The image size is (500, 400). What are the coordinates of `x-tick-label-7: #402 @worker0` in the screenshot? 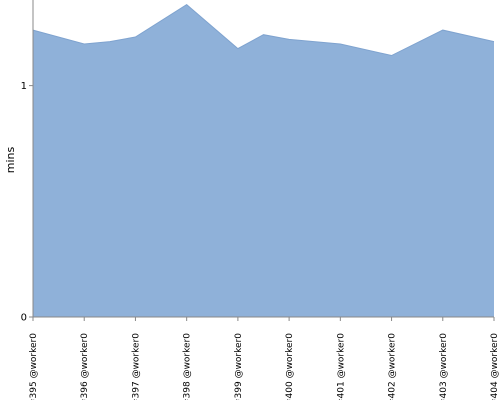 It's located at (393, 366).